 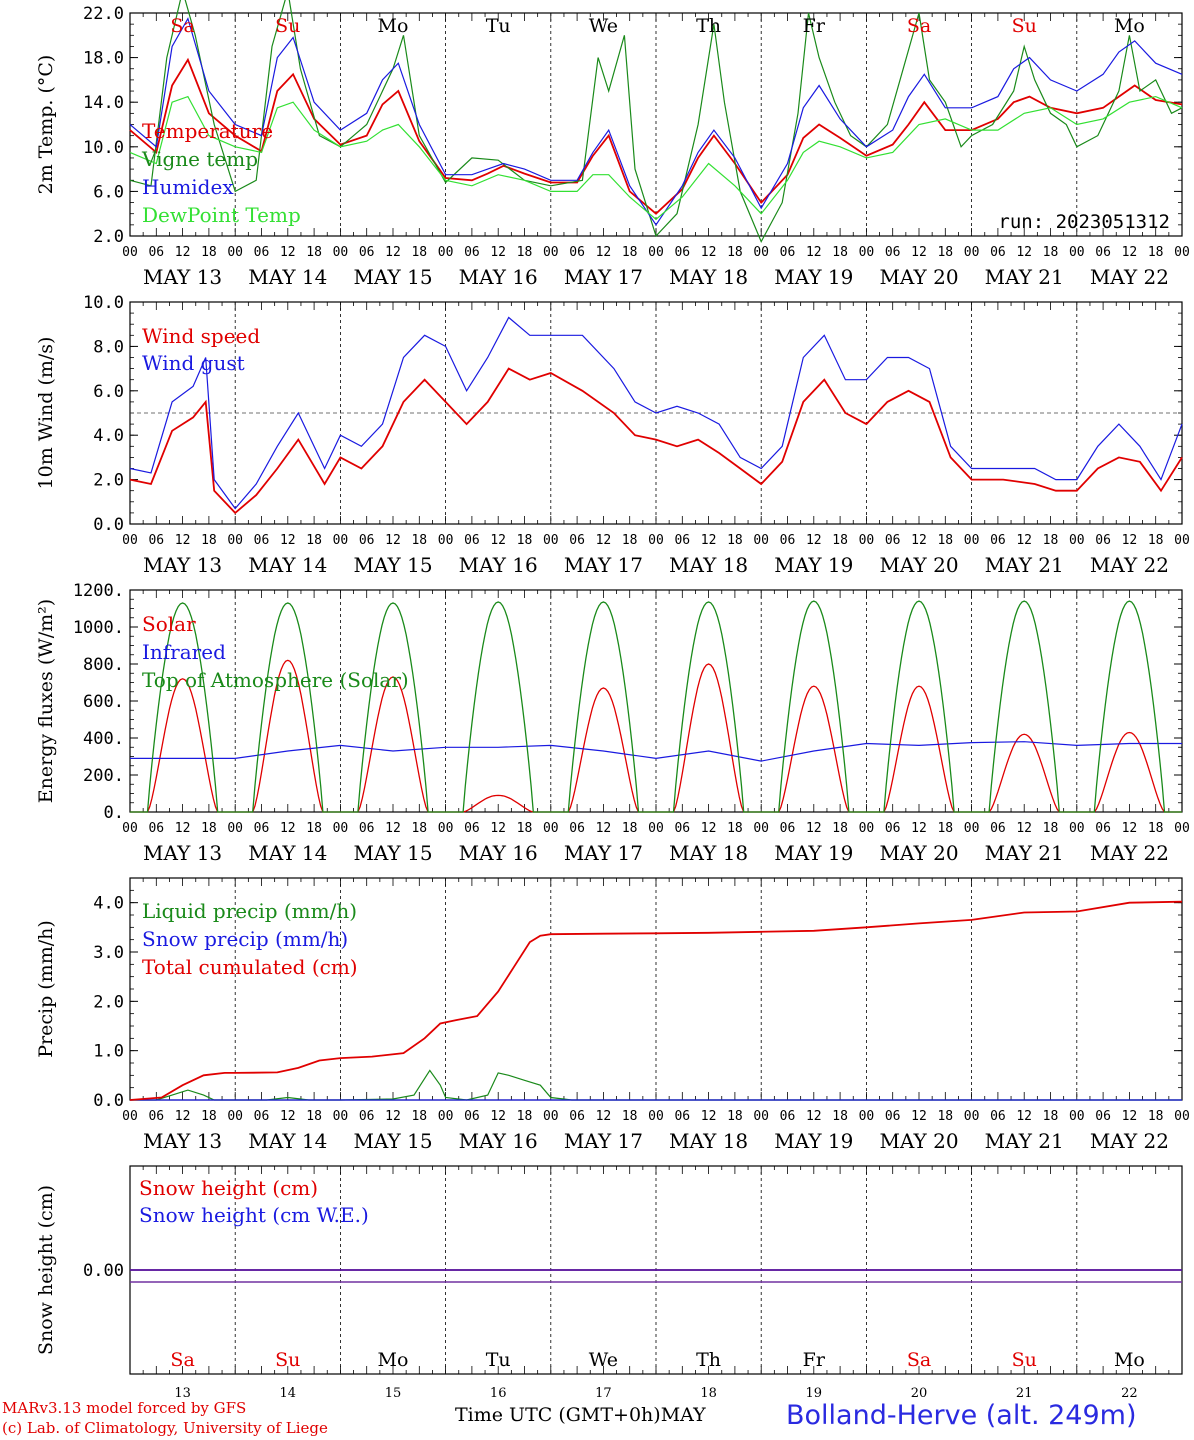 What do you see at coordinates (182, 1141) in the screenshot?
I see `x-date-label: MAY 13` at bounding box center [182, 1141].